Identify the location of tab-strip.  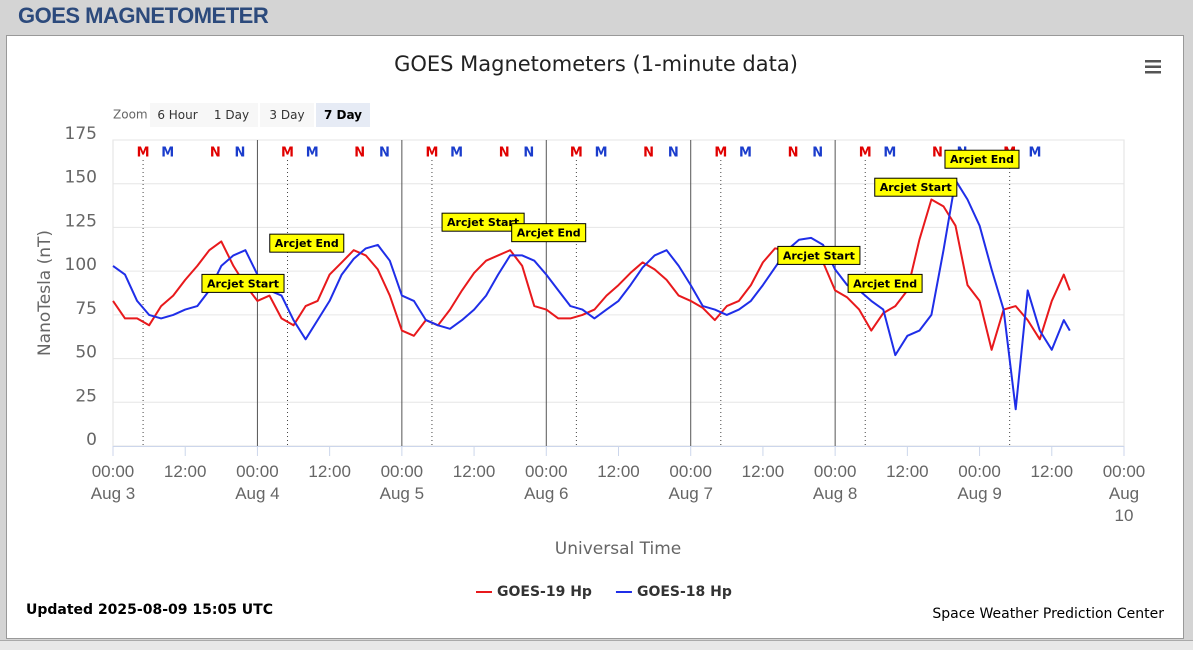
(596, 645).